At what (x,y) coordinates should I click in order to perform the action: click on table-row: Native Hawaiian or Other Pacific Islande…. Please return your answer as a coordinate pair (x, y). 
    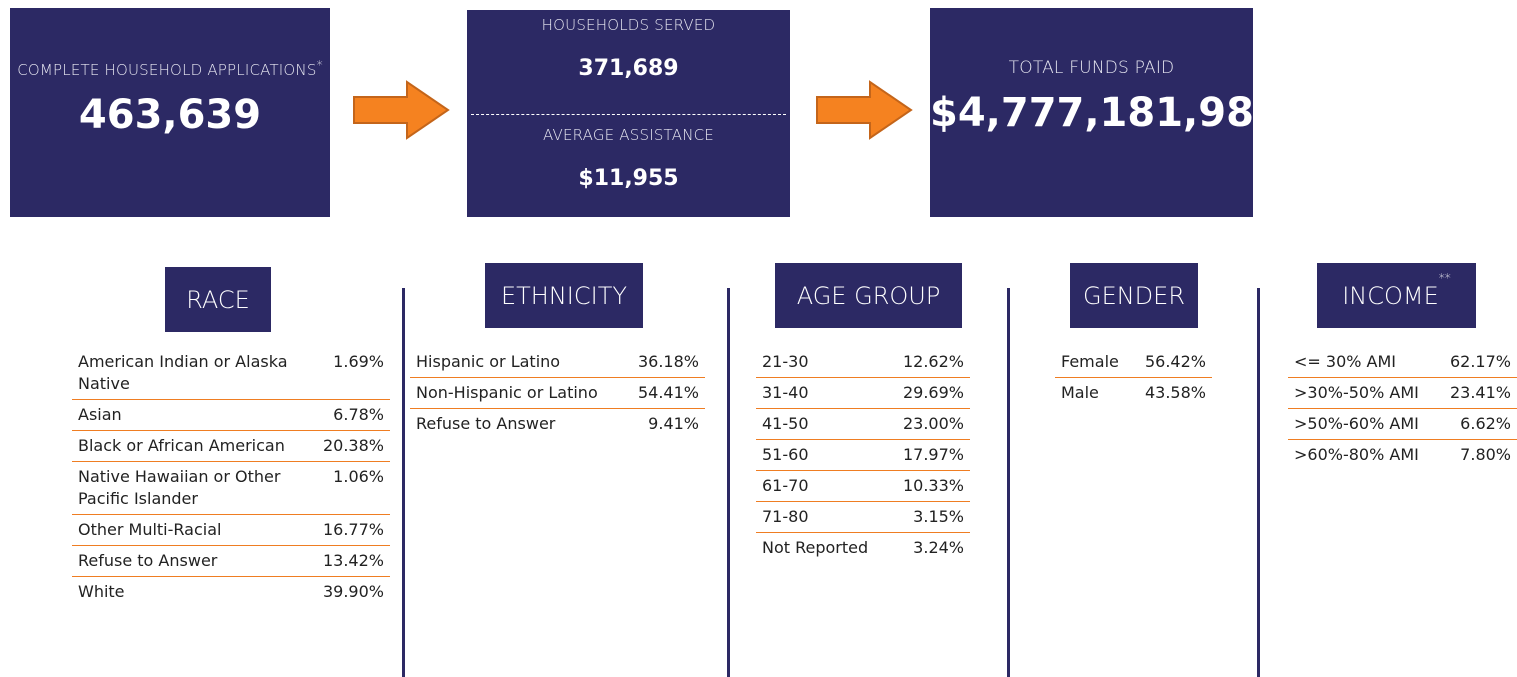
    Looking at the image, I should click on (231, 488).